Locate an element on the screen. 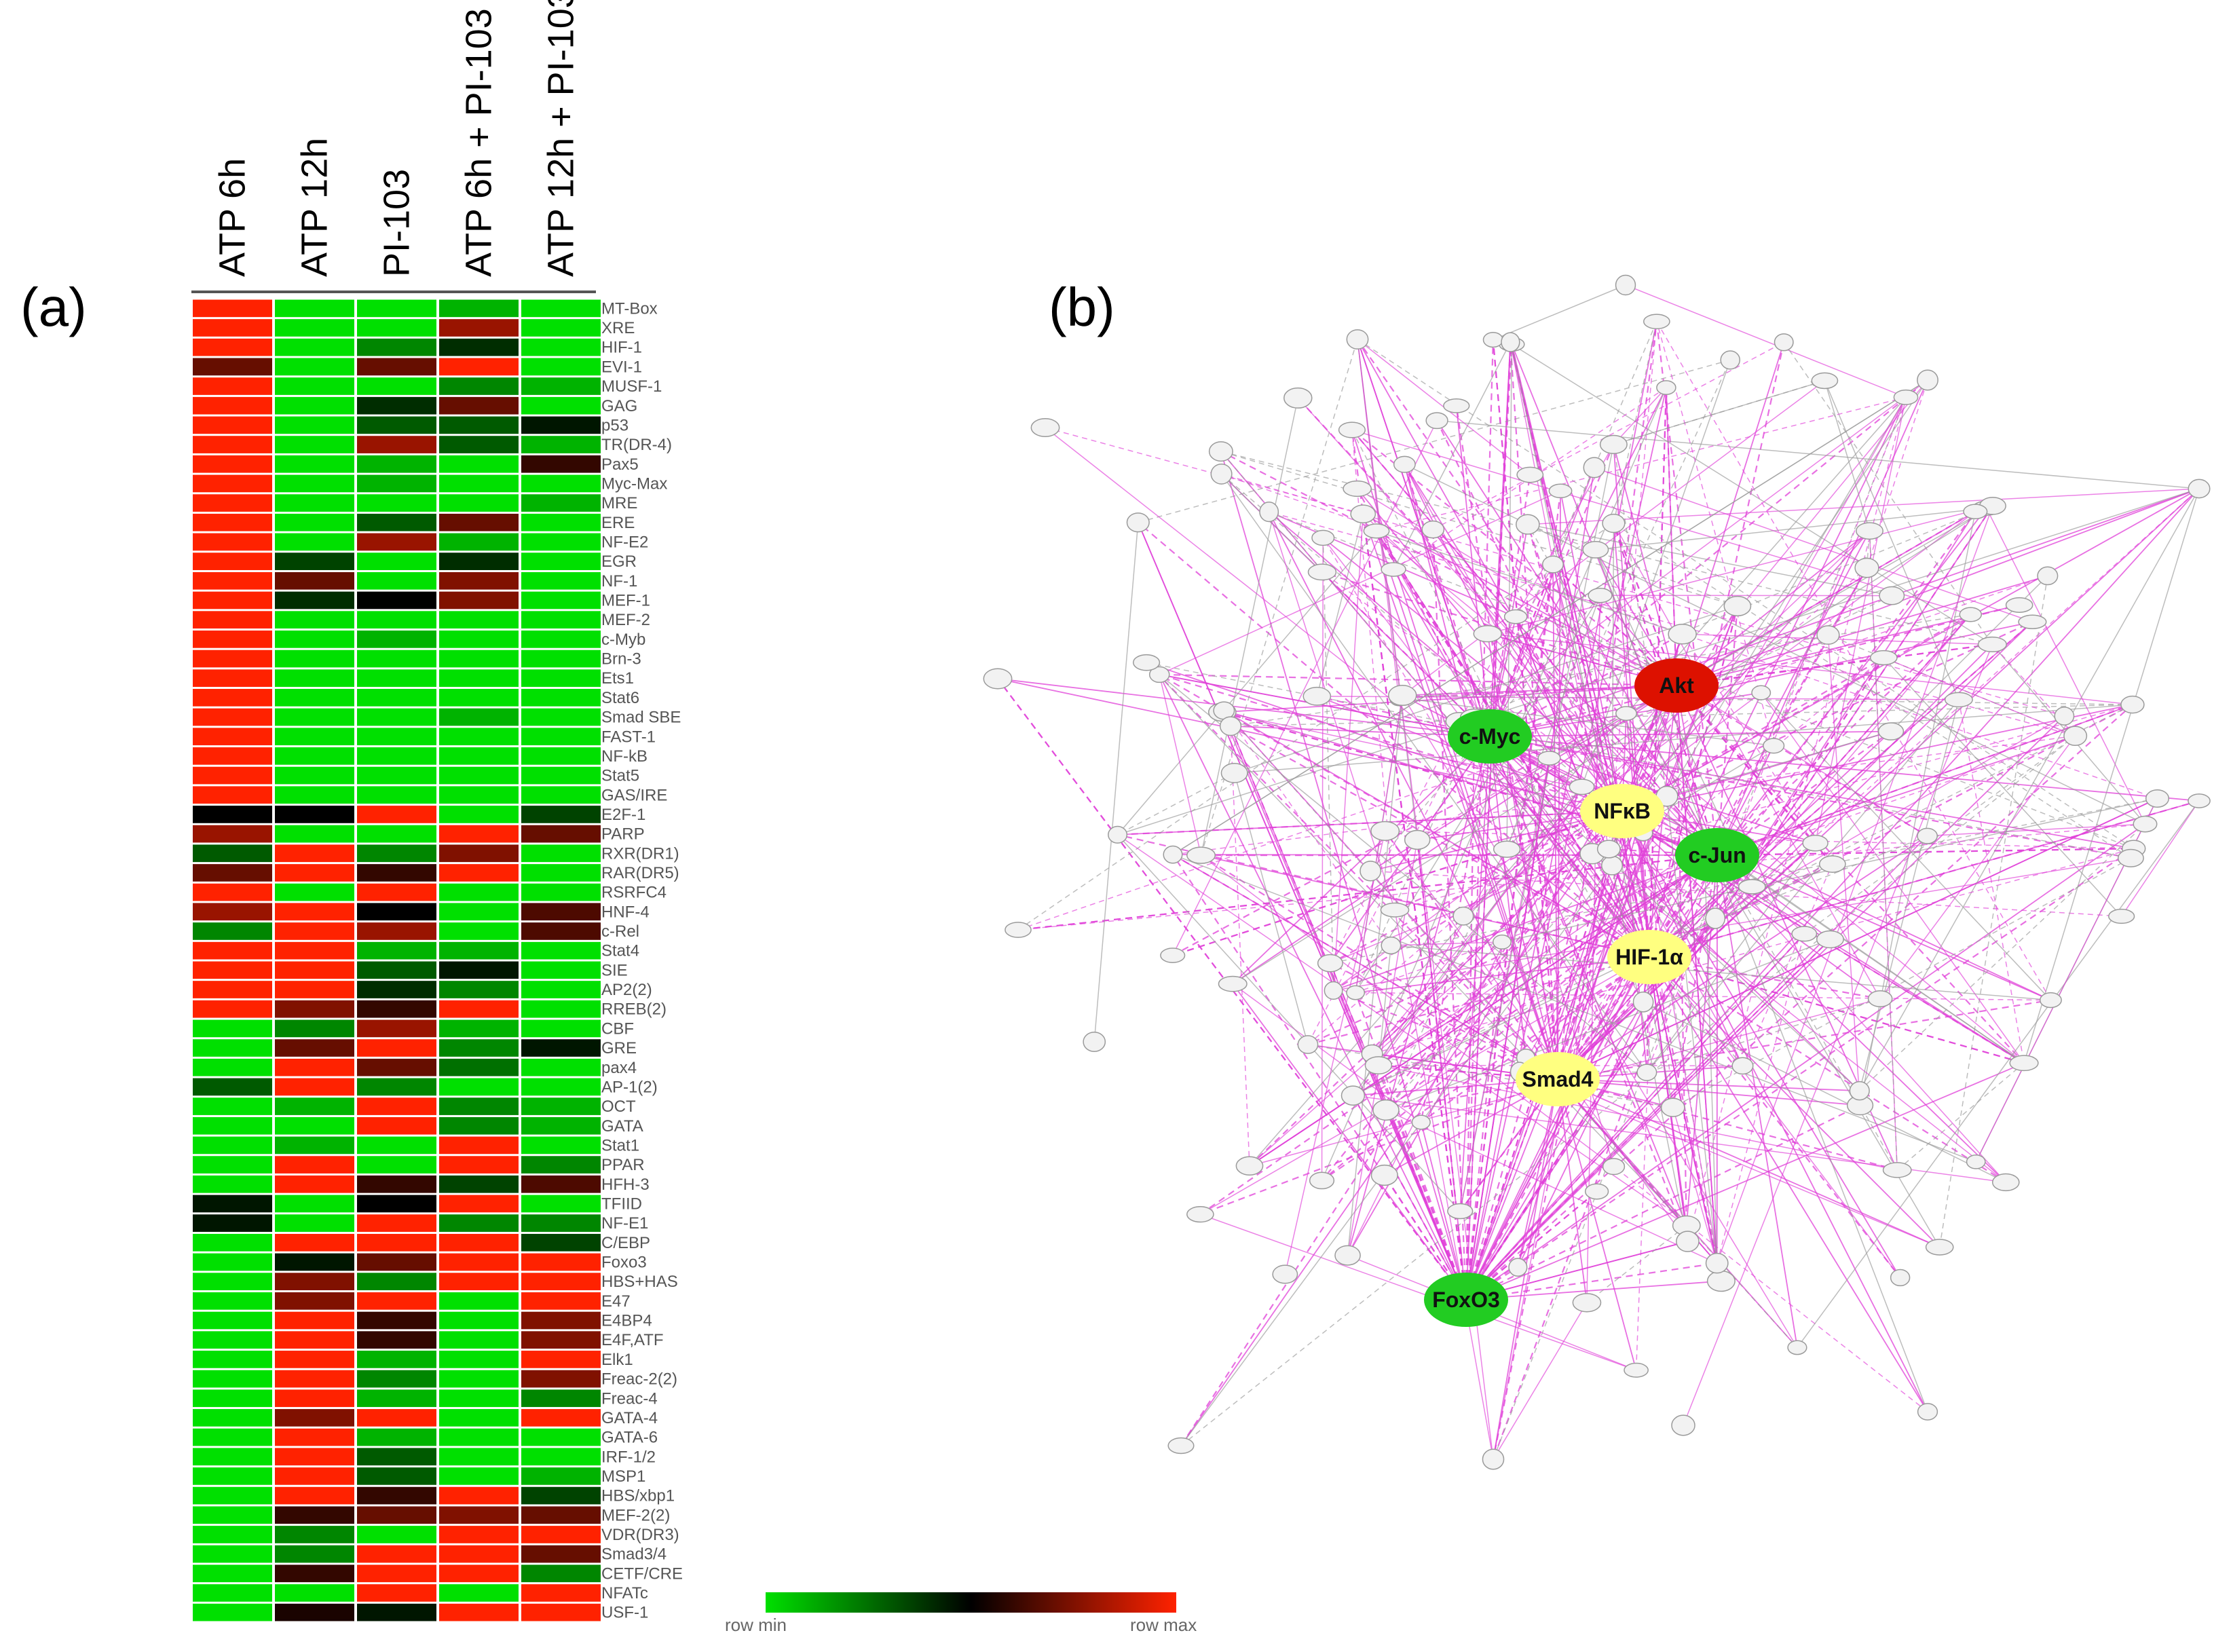 This screenshot has width=2231, height=1652. row-label: E4F,ATF is located at coordinates (632, 1340).